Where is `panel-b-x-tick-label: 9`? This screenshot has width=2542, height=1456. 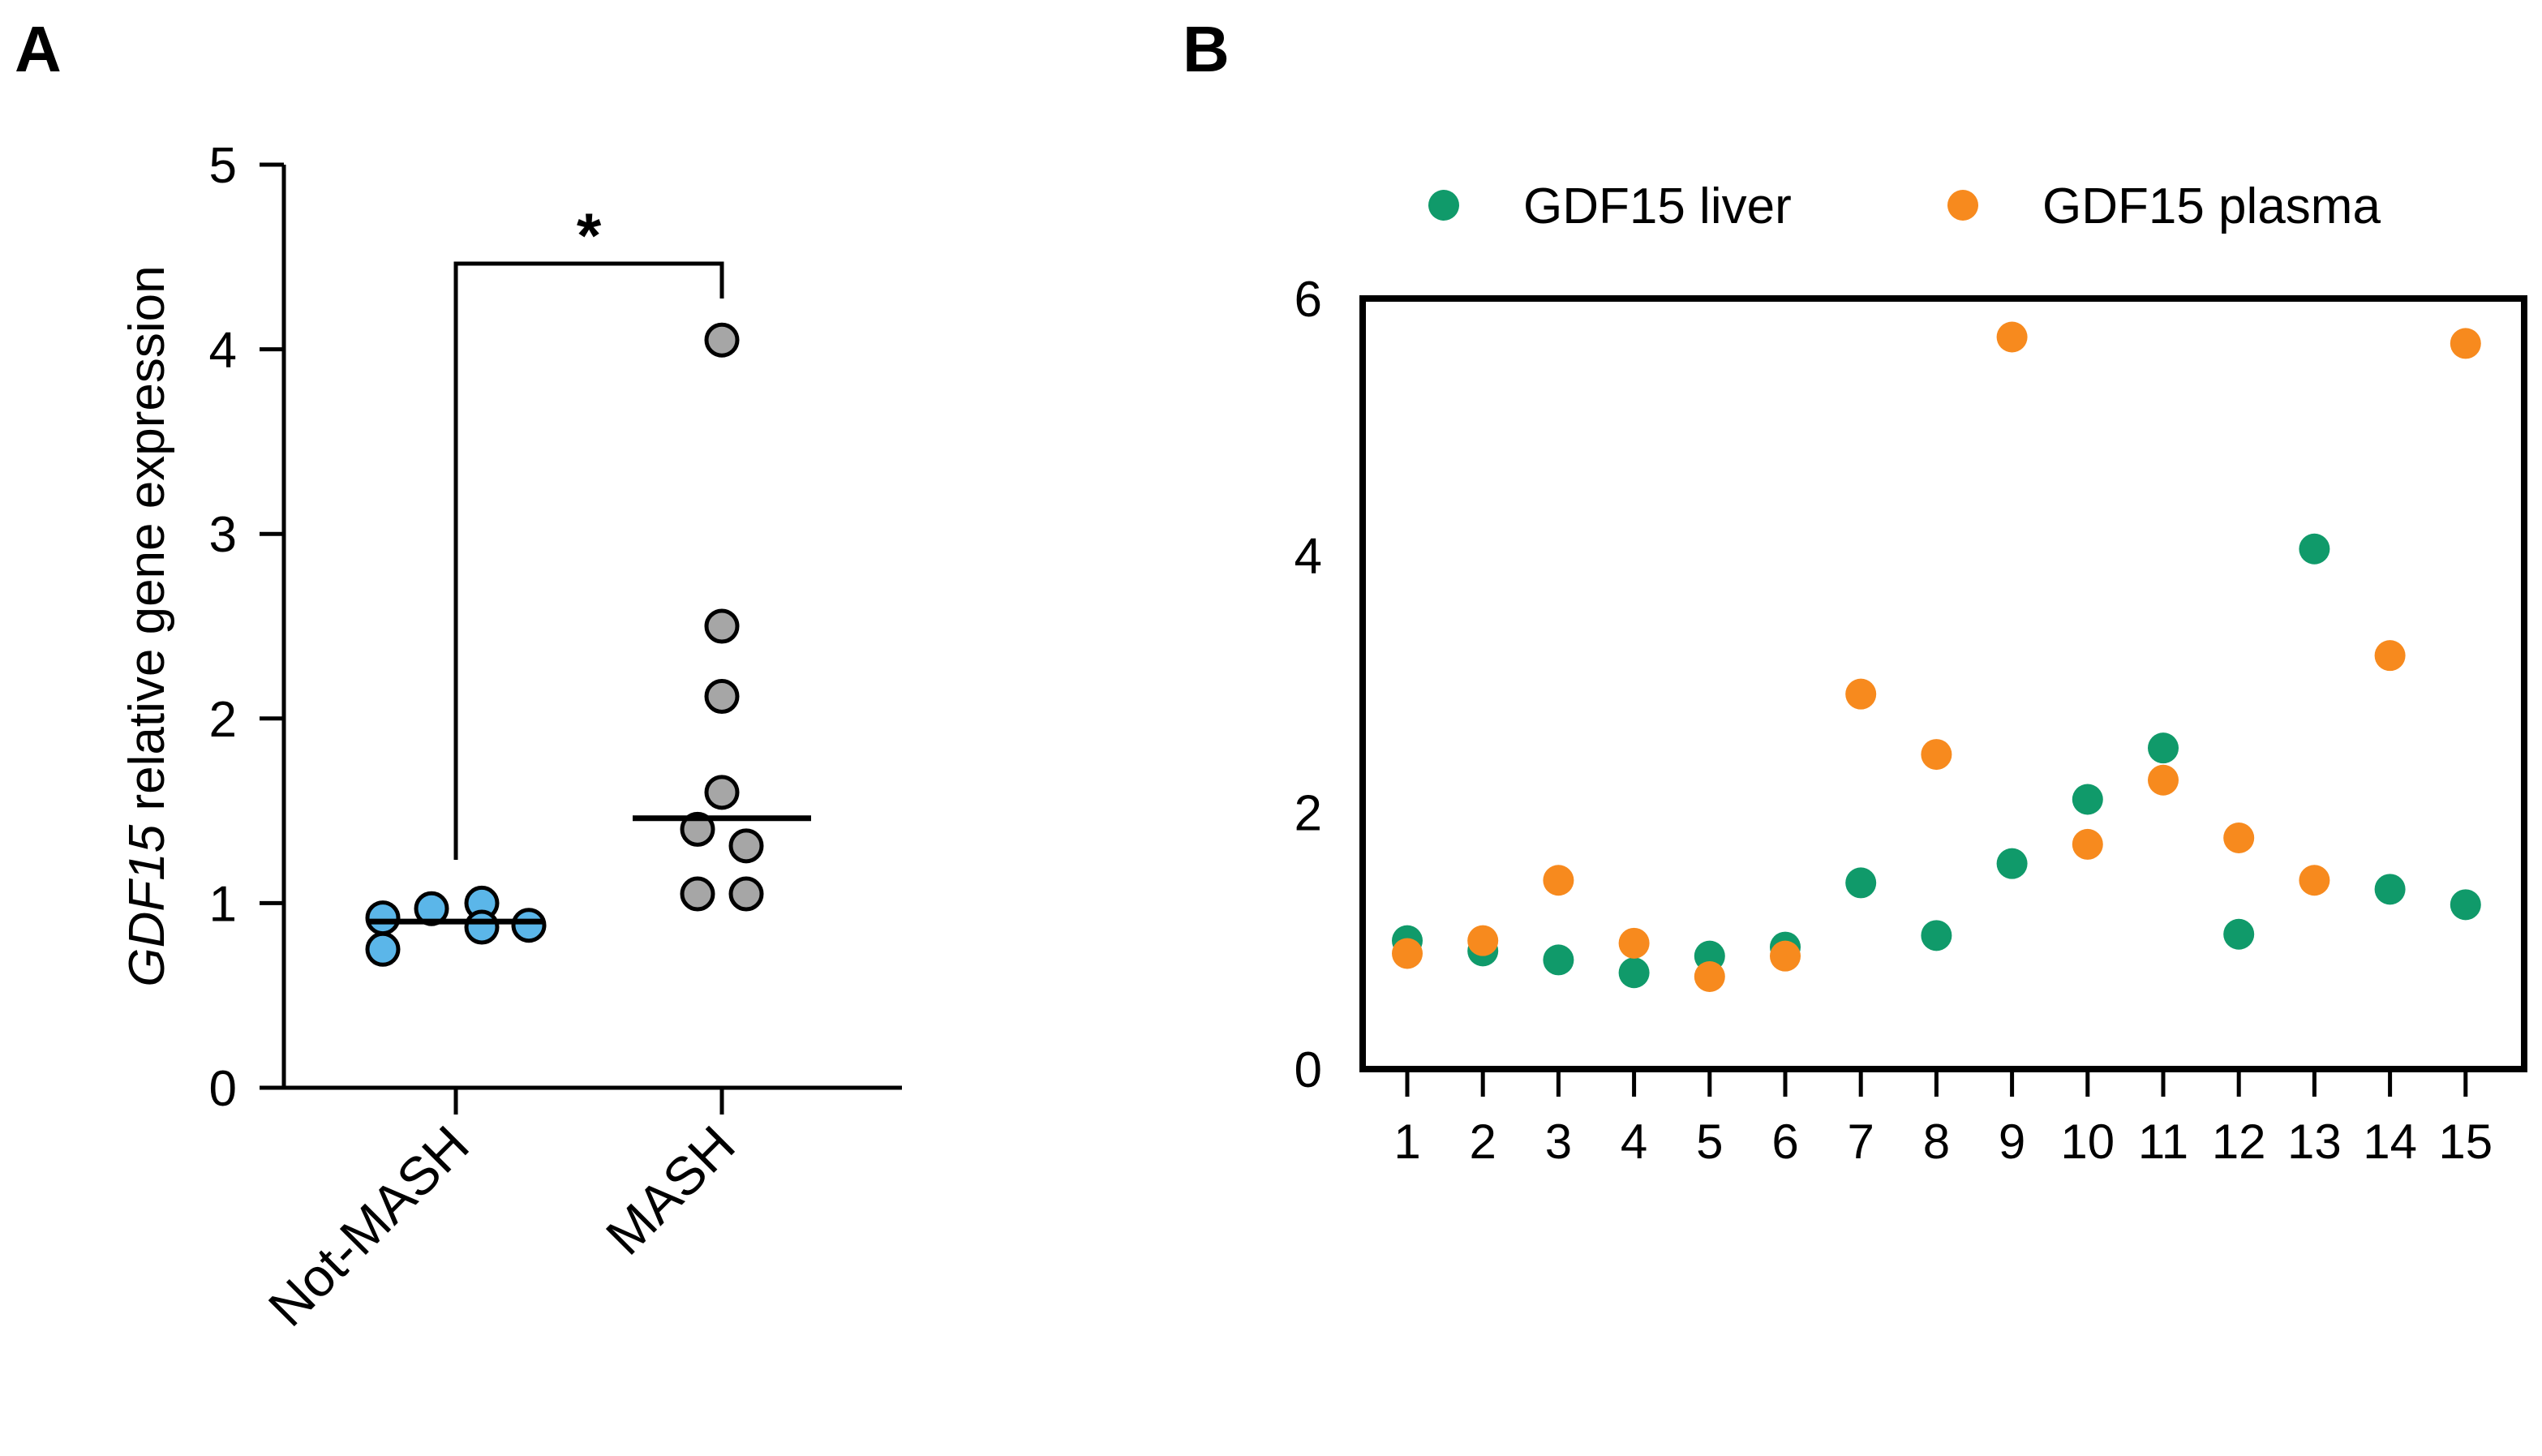 panel-b-x-tick-label: 9 is located at coordinates (2012, 1142).